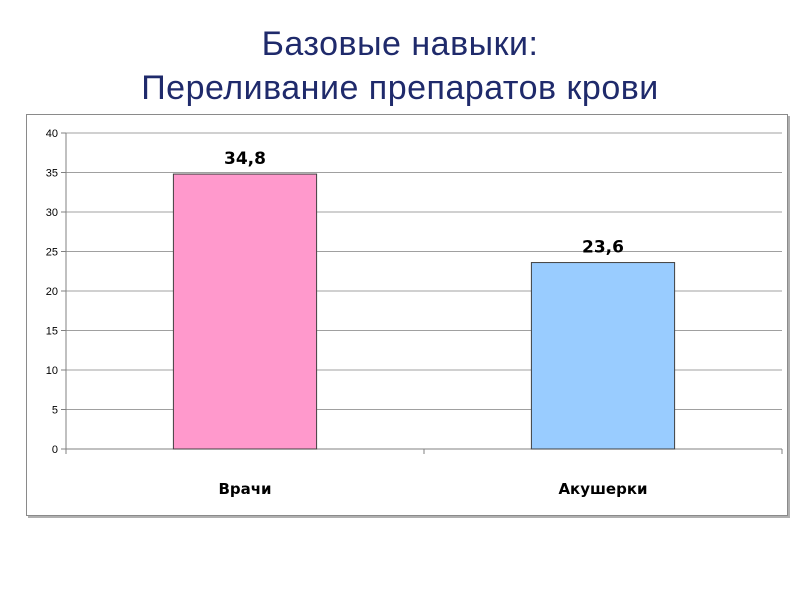 The height and width of the screenshot is (600, 800). I want to click on y-tick-label: 35, so click(52, 174).